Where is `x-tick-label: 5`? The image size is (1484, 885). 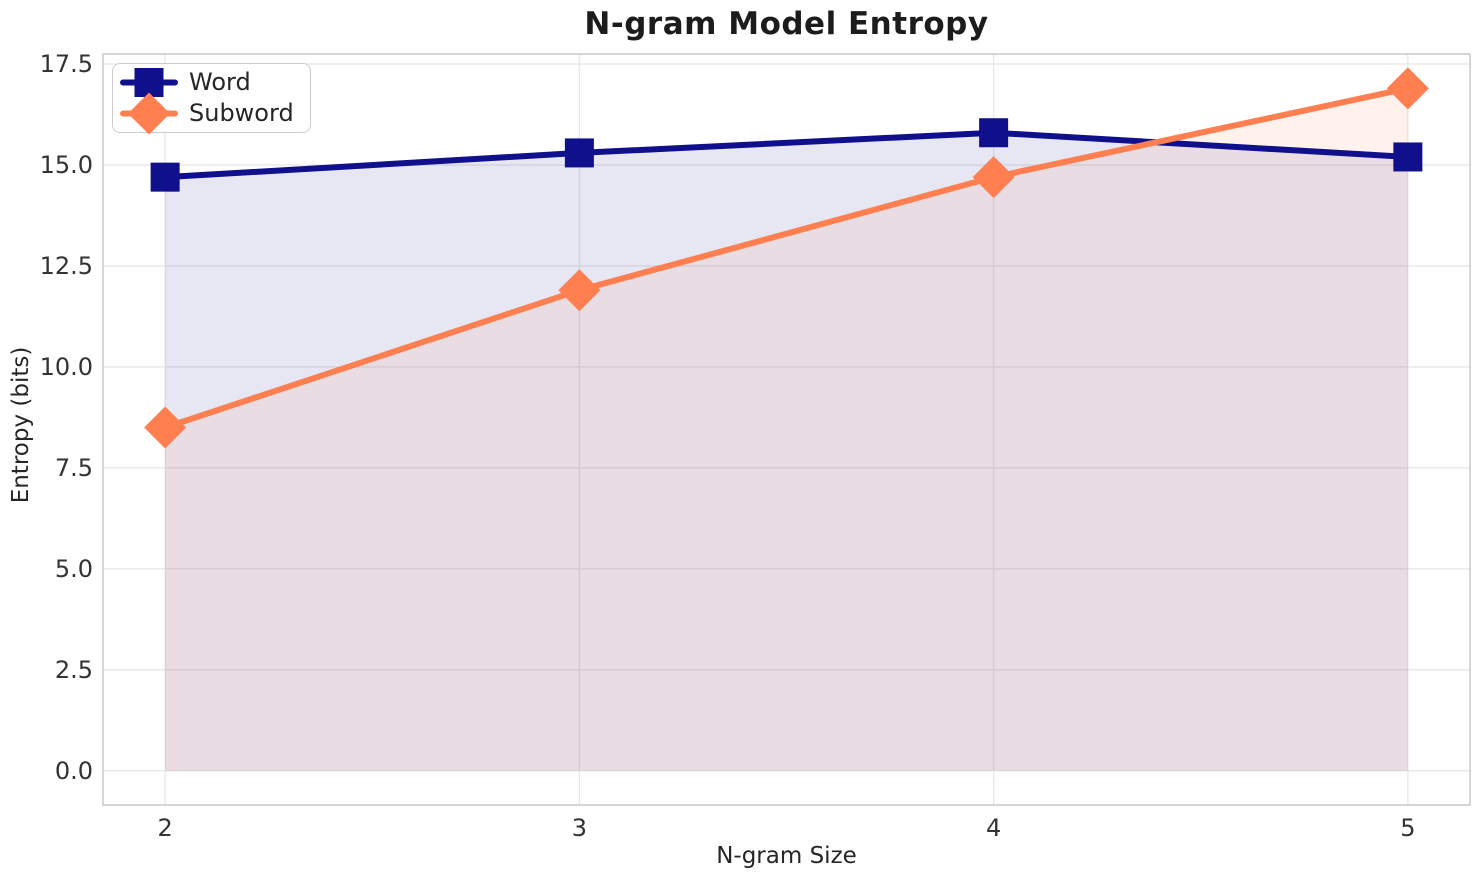
x-tick-label: 5 is located at coordinates (1408, 828).